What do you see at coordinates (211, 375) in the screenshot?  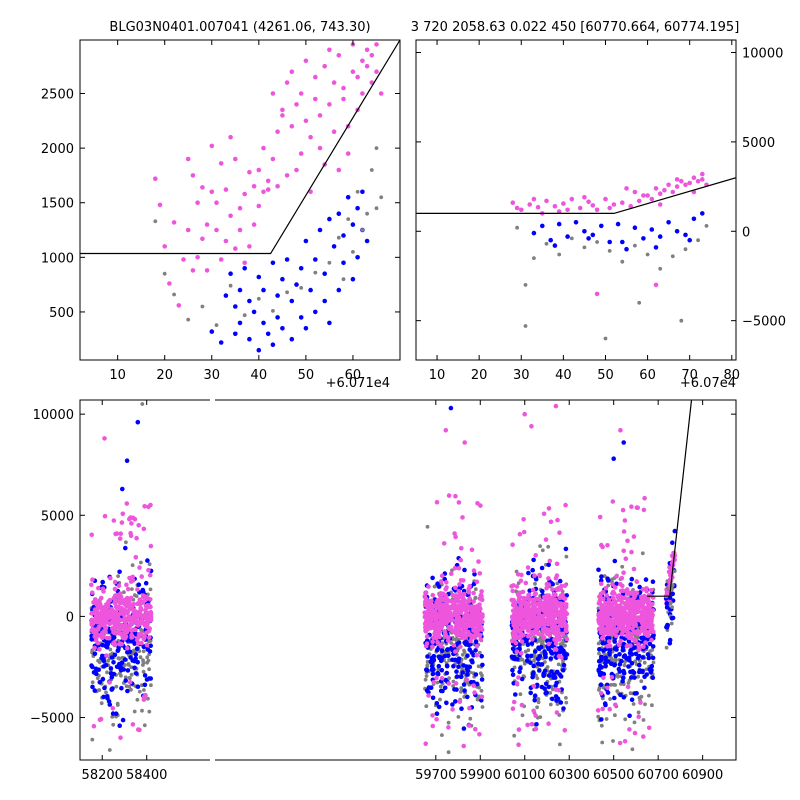 I see `x-tick-label: 30` at bounding box center [211, 375].